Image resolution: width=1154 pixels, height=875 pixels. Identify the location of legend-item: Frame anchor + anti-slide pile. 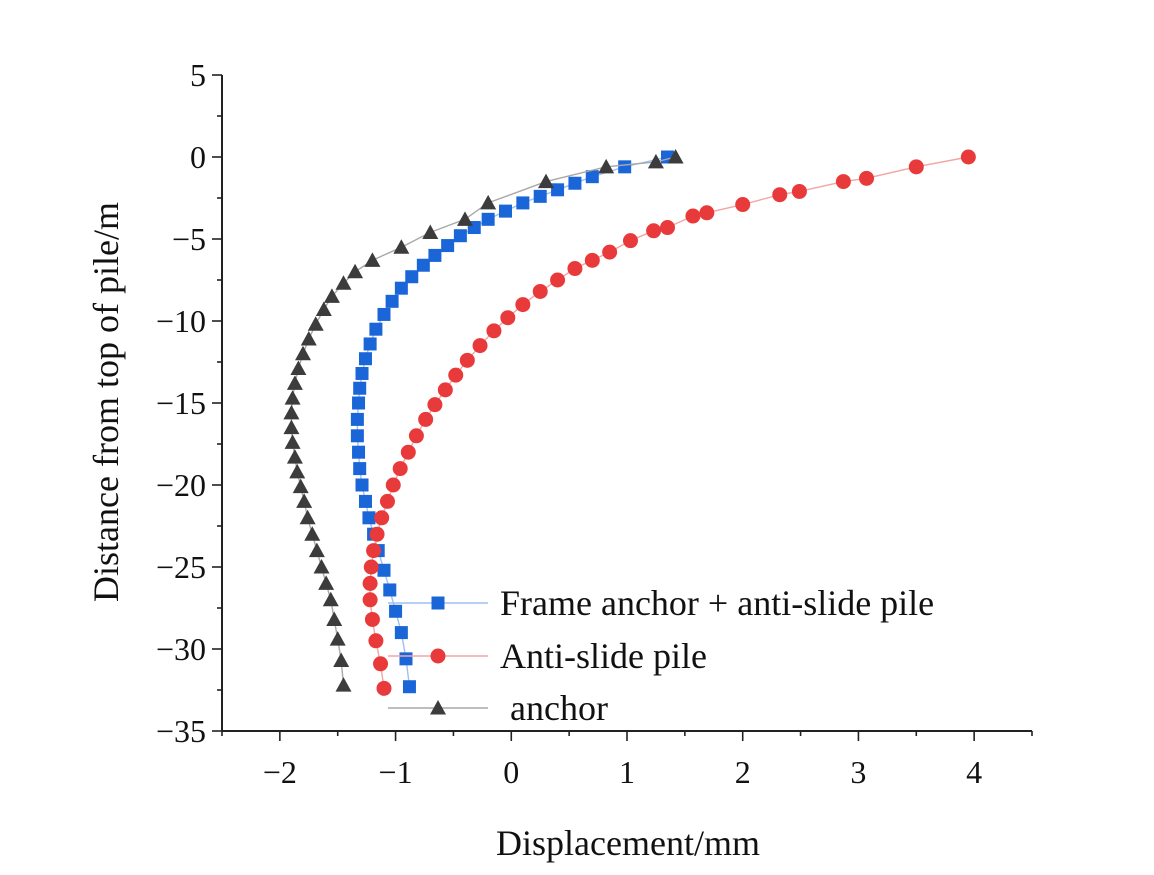
(661, 603).